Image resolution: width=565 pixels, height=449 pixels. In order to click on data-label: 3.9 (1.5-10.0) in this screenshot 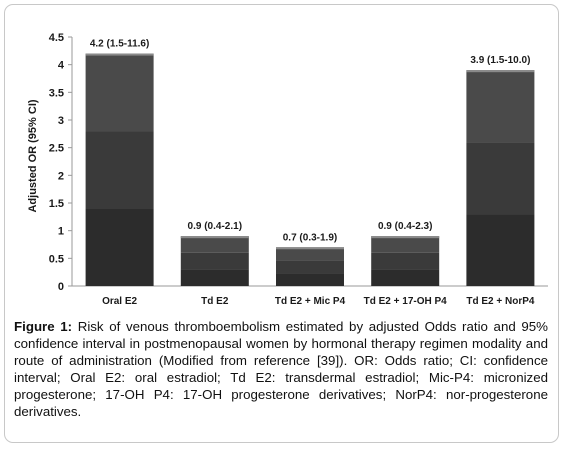, I will do `click(500, 60)`.